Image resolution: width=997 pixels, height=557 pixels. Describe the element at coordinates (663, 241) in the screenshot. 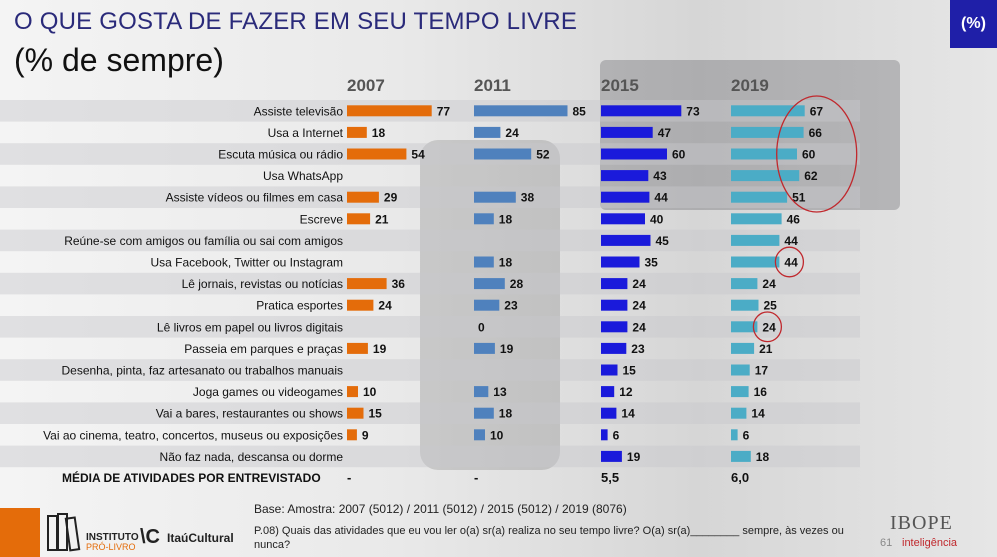

I see `data-label: 45` at that location.